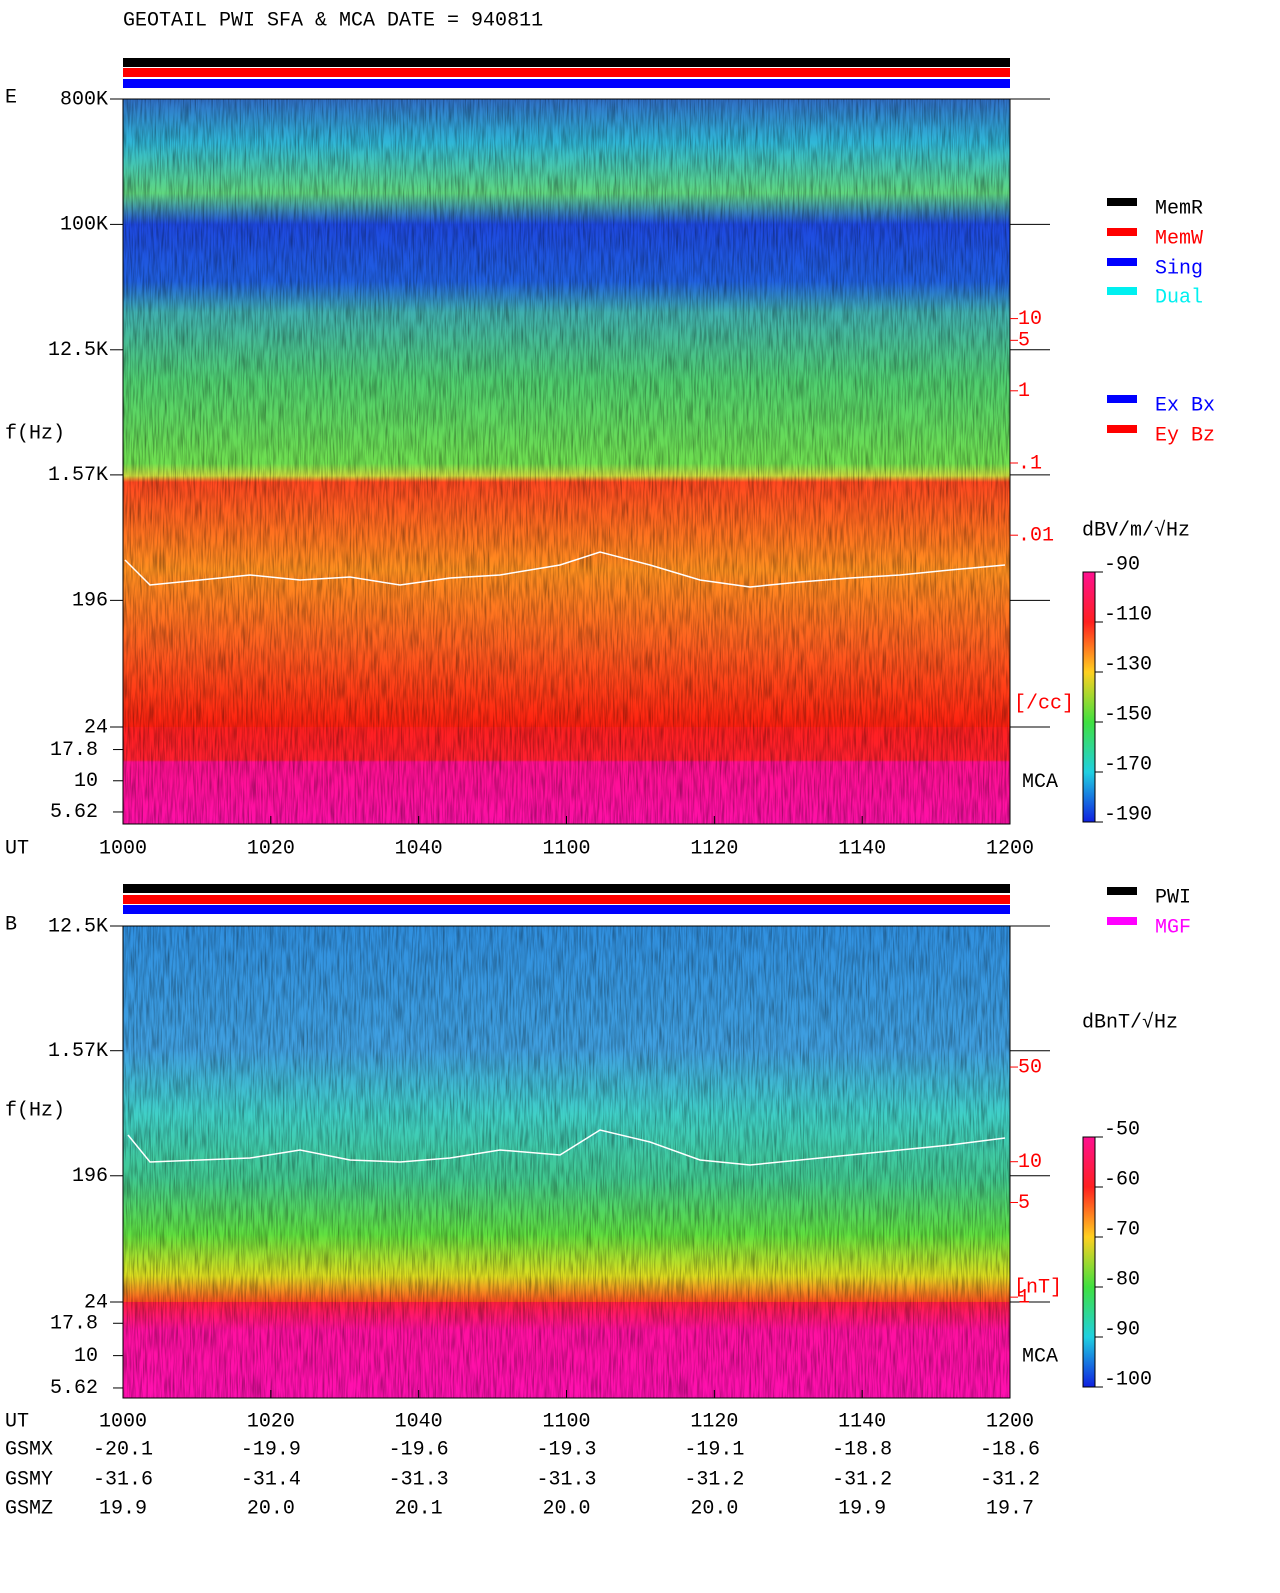 Image resolution: width=1280 pixels, height=1593 pixels. Describe the element at coordinates (1128, 614) in the screenshot. I see `colorbar-tick-label: -110` at that location.